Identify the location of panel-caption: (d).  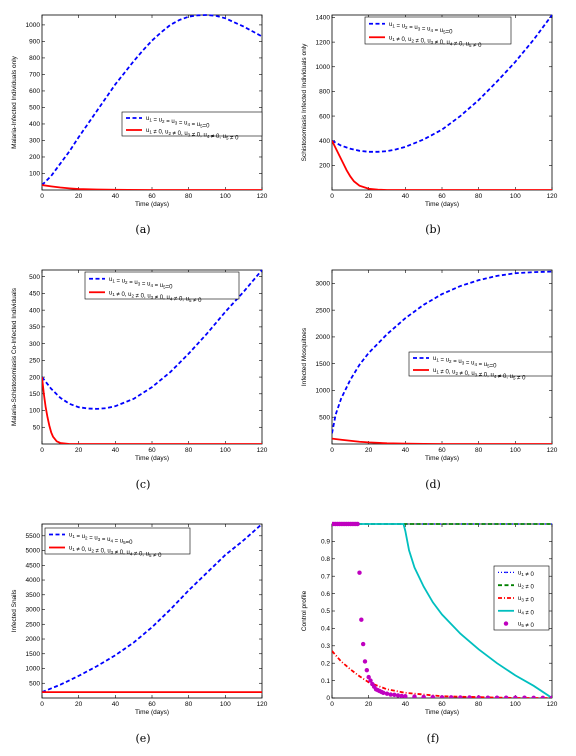
(433, 484).